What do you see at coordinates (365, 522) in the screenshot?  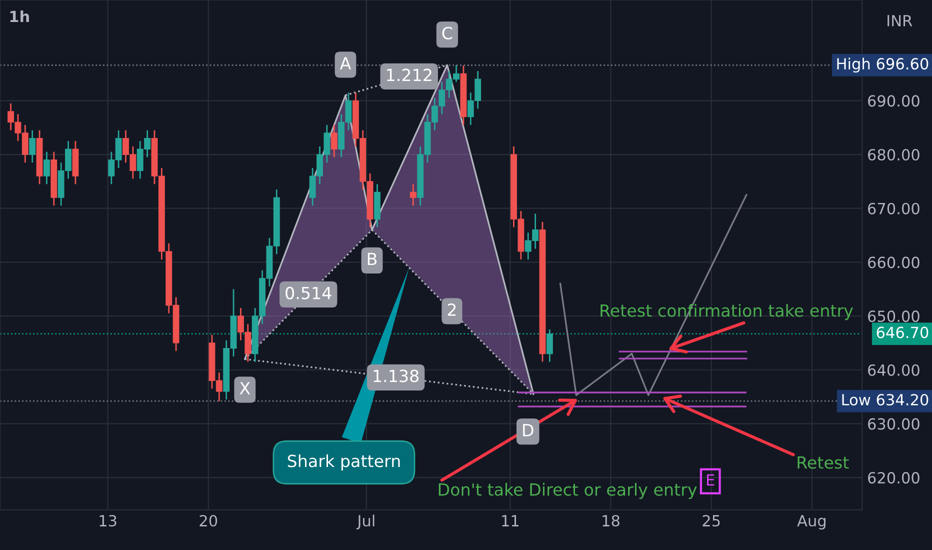 I see `x-tick-label: Jul` at bounding box center [365, 522].